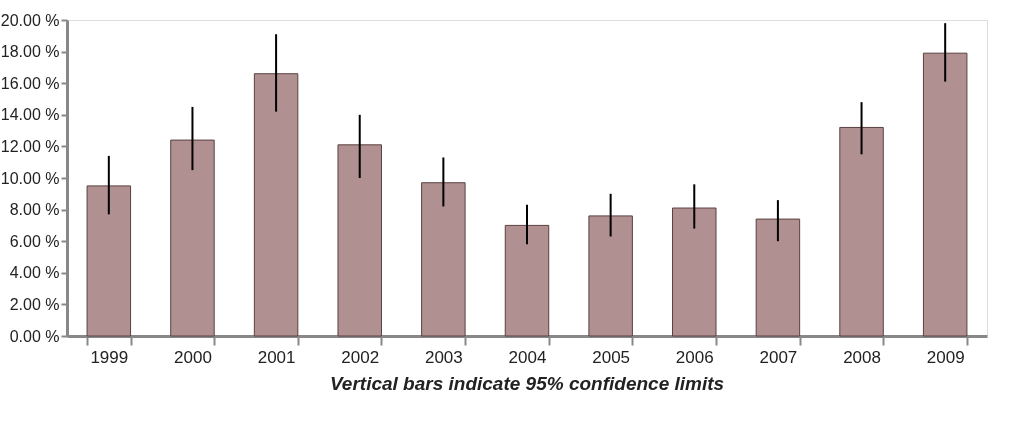 The image size is (1024, 423). Describe the element at coordinates (109, 357) in the screenshot. I see `x-tick-label: 1999` at that location.